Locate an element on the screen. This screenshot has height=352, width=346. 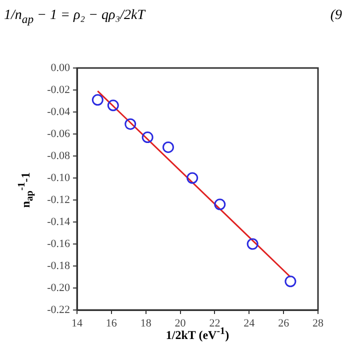
x-tick-label: 24 is located at coordinates (250, 323).